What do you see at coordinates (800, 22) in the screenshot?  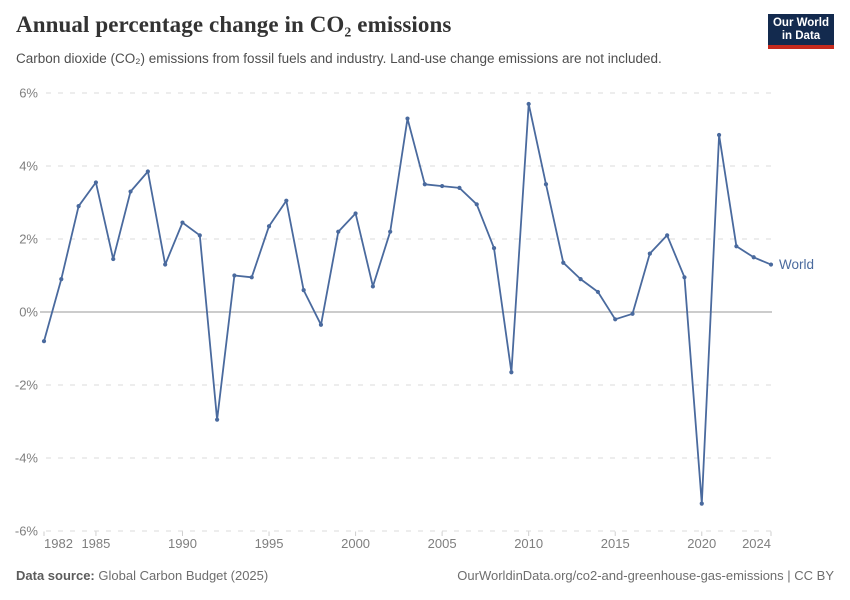 I see `owid-logo-line1: Our World` at bounding box center [800, 22].